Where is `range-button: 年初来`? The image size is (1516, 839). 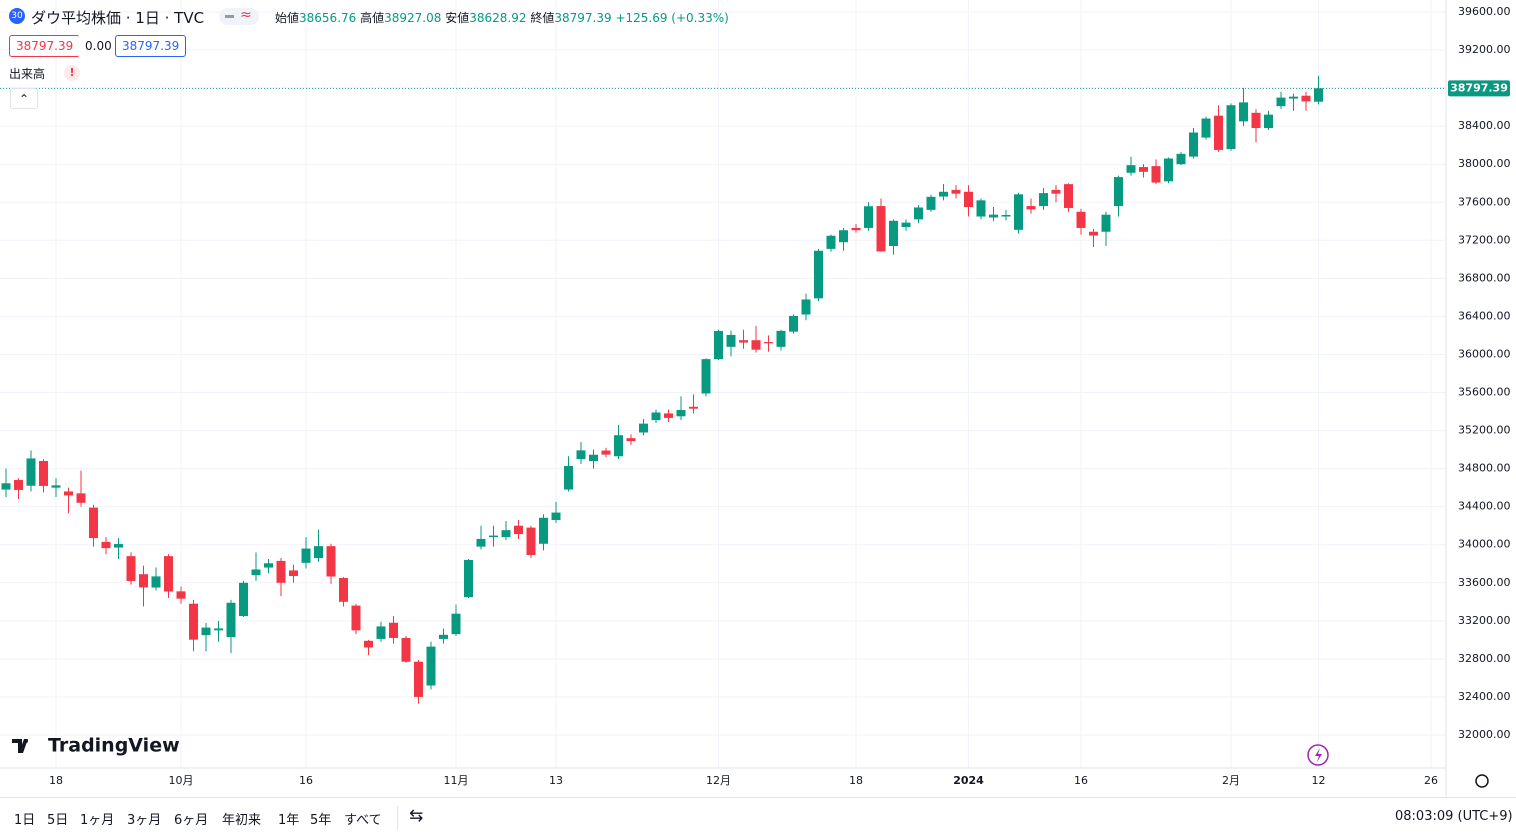 range-button: 年初来 is located at coordinates (242, 820).